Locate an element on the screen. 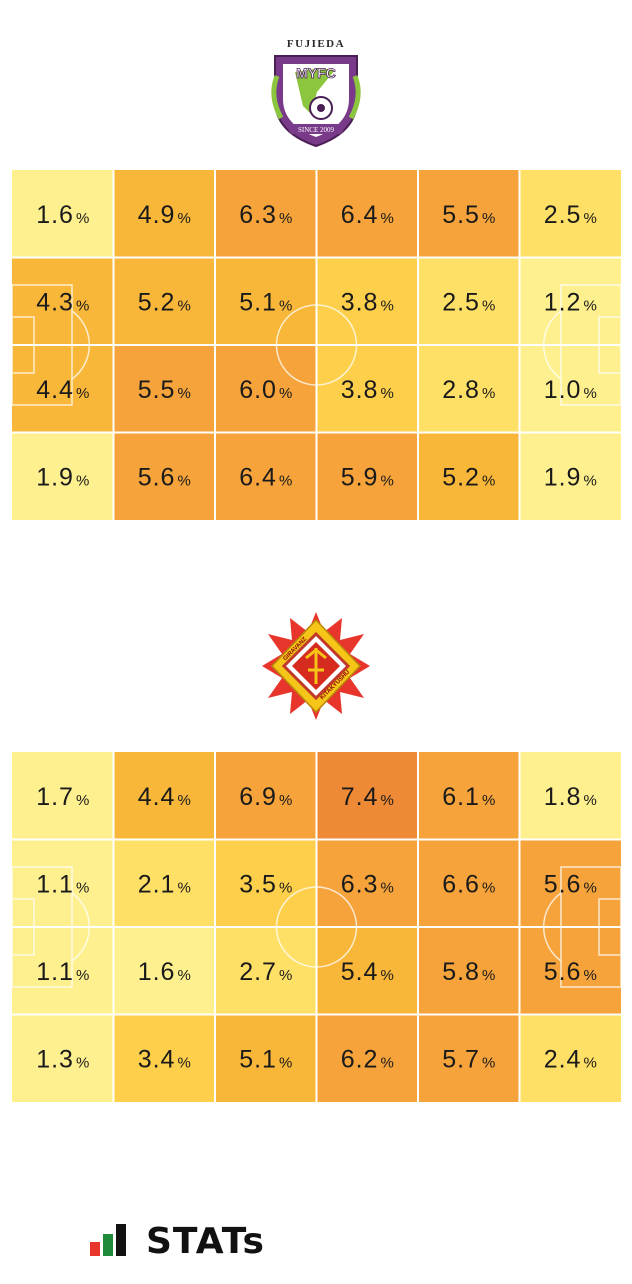  heatmap-cell-label: 6.0% is located at coordinates (265, 390).